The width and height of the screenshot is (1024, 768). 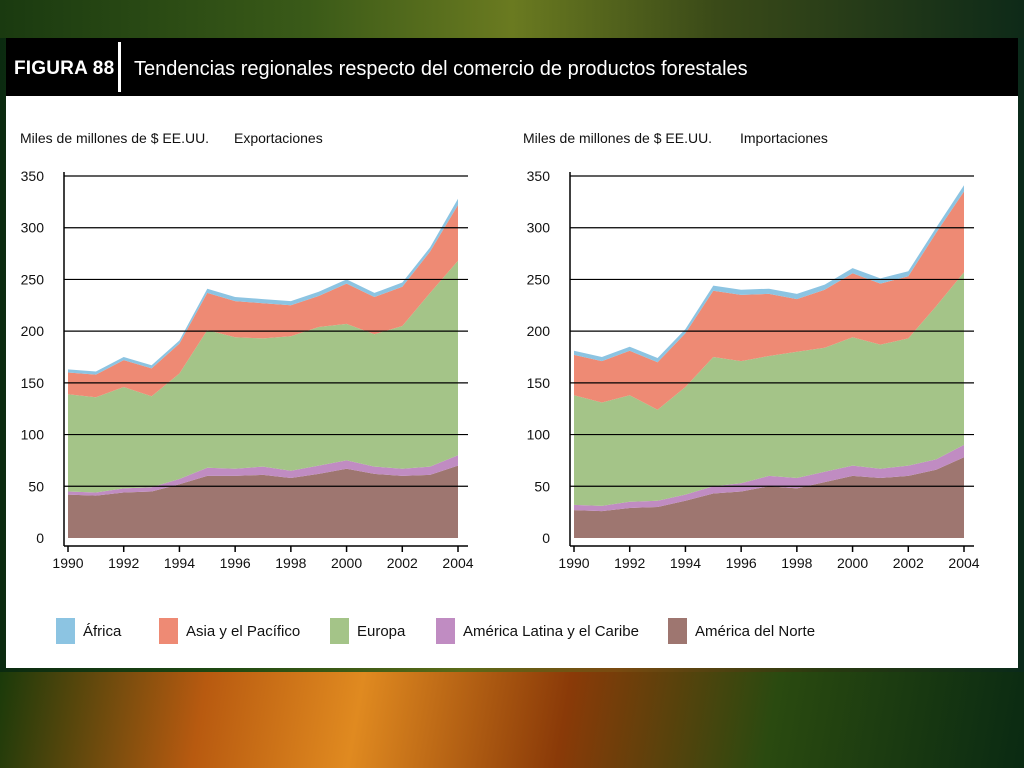 I want to click on background-top-band, so click(x=512, y=19).